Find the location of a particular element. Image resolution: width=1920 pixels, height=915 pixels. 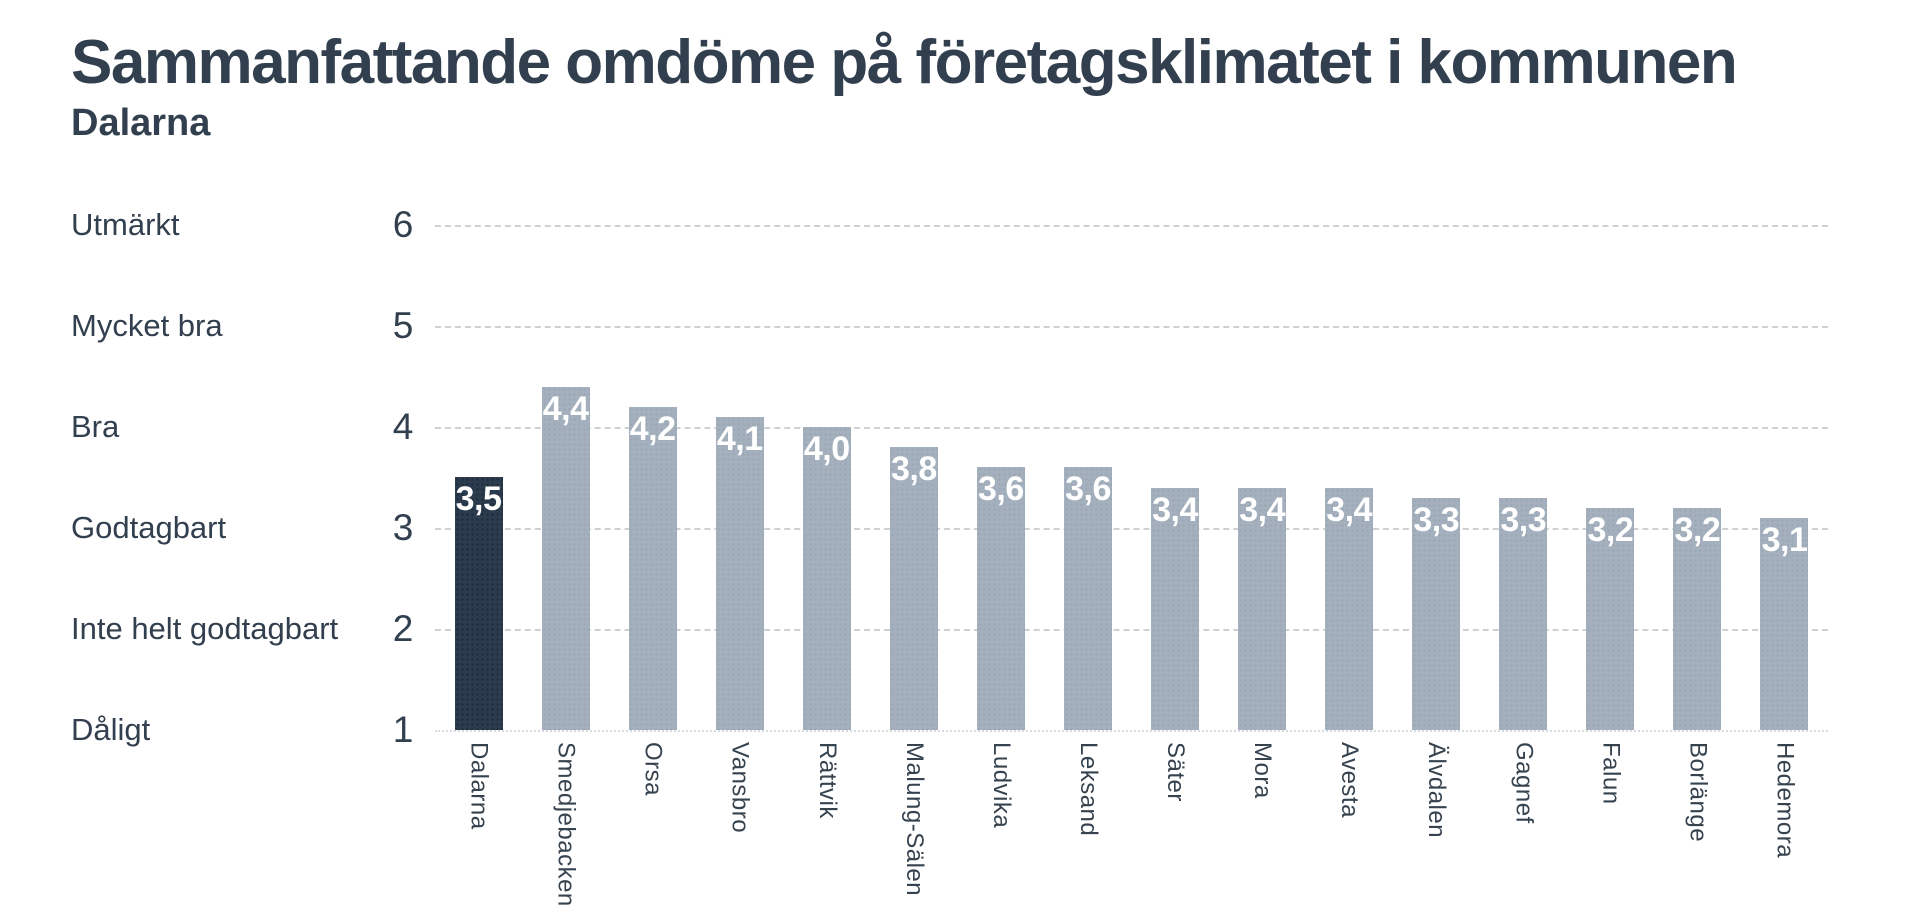

tick-label: 4 is located at coordinates (403, 426).